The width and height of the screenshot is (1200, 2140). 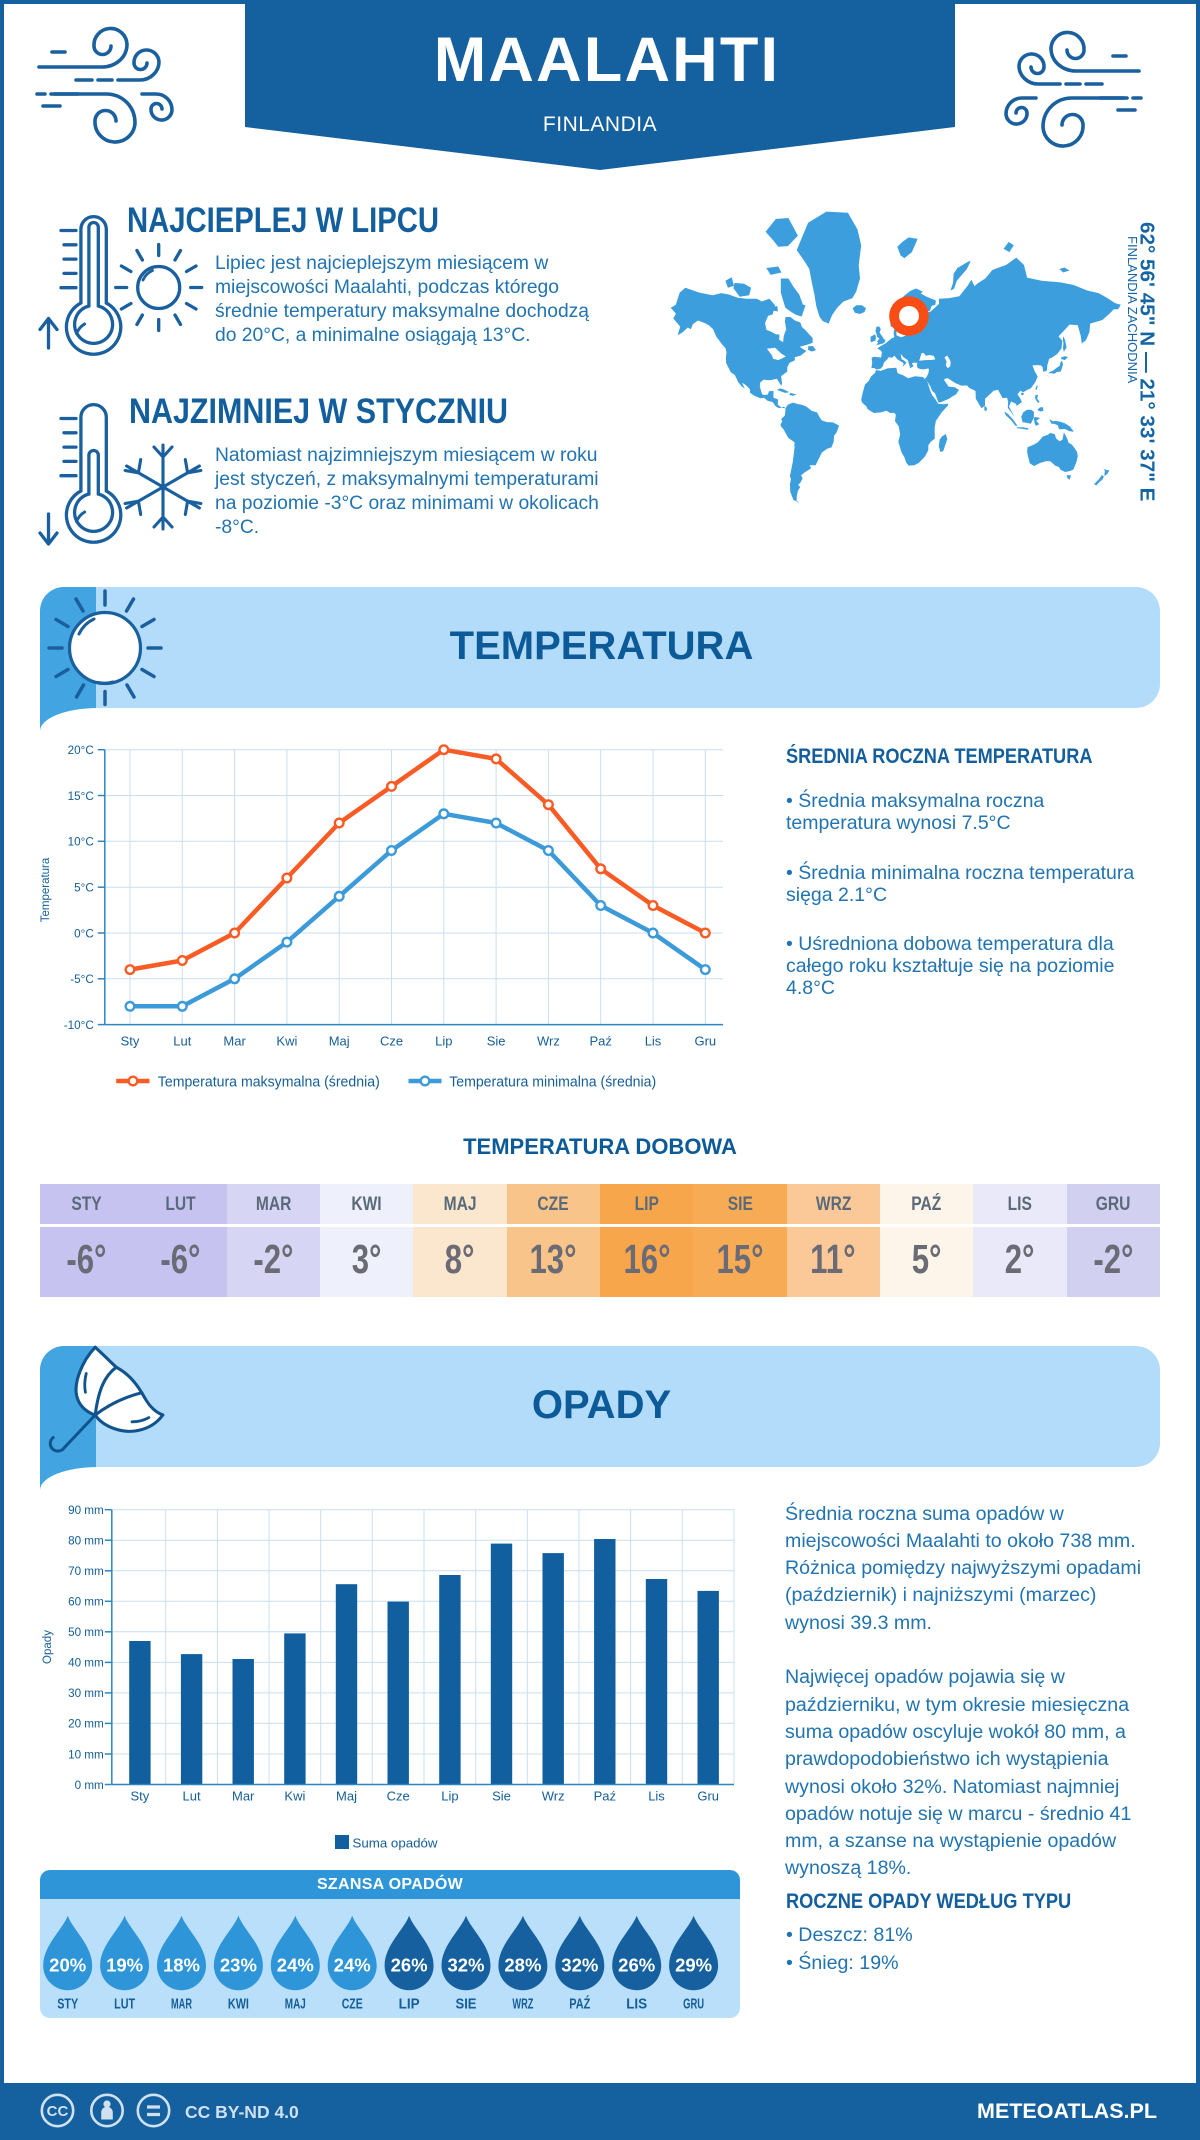 What do you see at coordinates (86, 1571) in the screenshot?
I see `svg-text: 70 mm` at bounding box center [86, 1571].